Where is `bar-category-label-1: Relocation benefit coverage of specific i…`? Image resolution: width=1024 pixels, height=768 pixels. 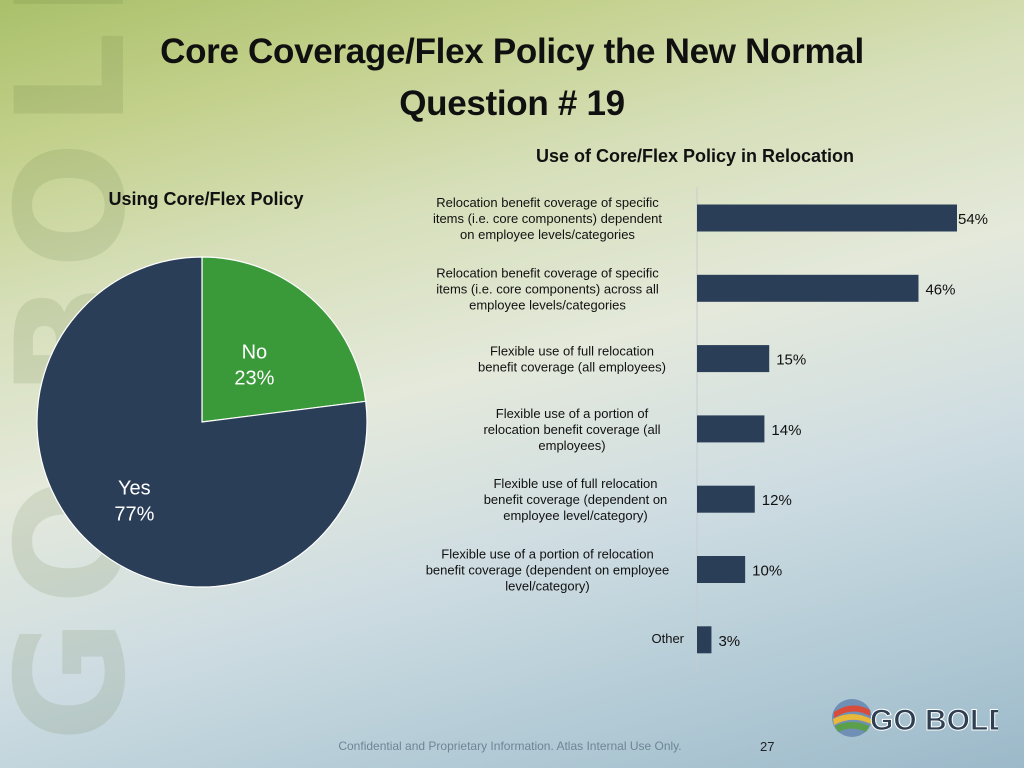 bar-category-label-1: Relocation benefit coverage of specific i… is located at coordinates (547, 218).